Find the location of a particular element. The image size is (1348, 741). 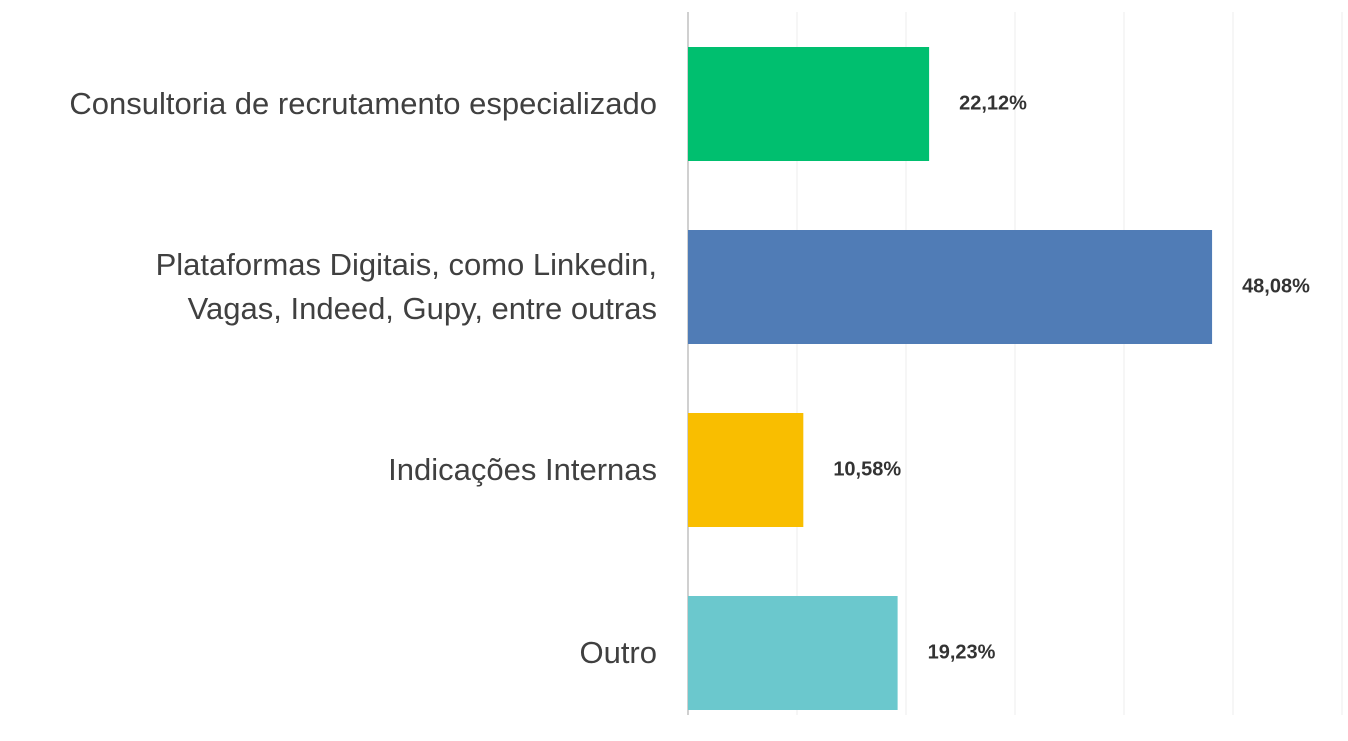

value-label: 22,12% is located at coordinates (993, 103).